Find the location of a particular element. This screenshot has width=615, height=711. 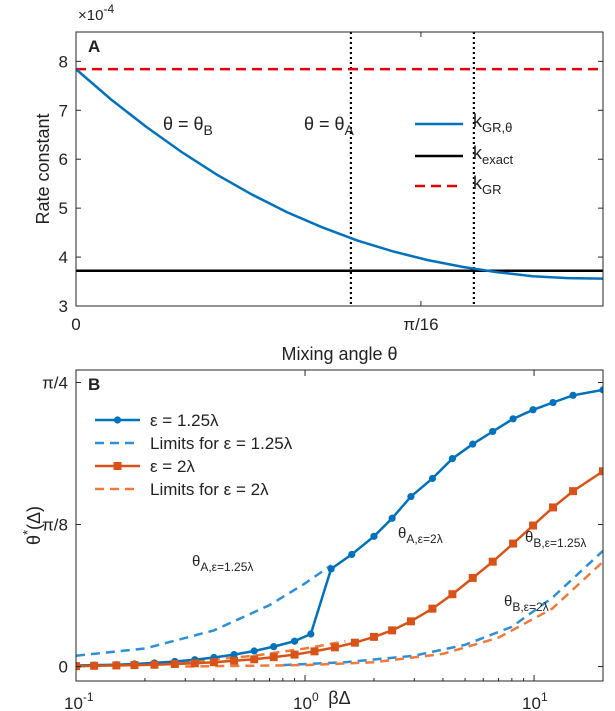

ytick-label-b-1: π/8 is located at coordinates (55, 525).